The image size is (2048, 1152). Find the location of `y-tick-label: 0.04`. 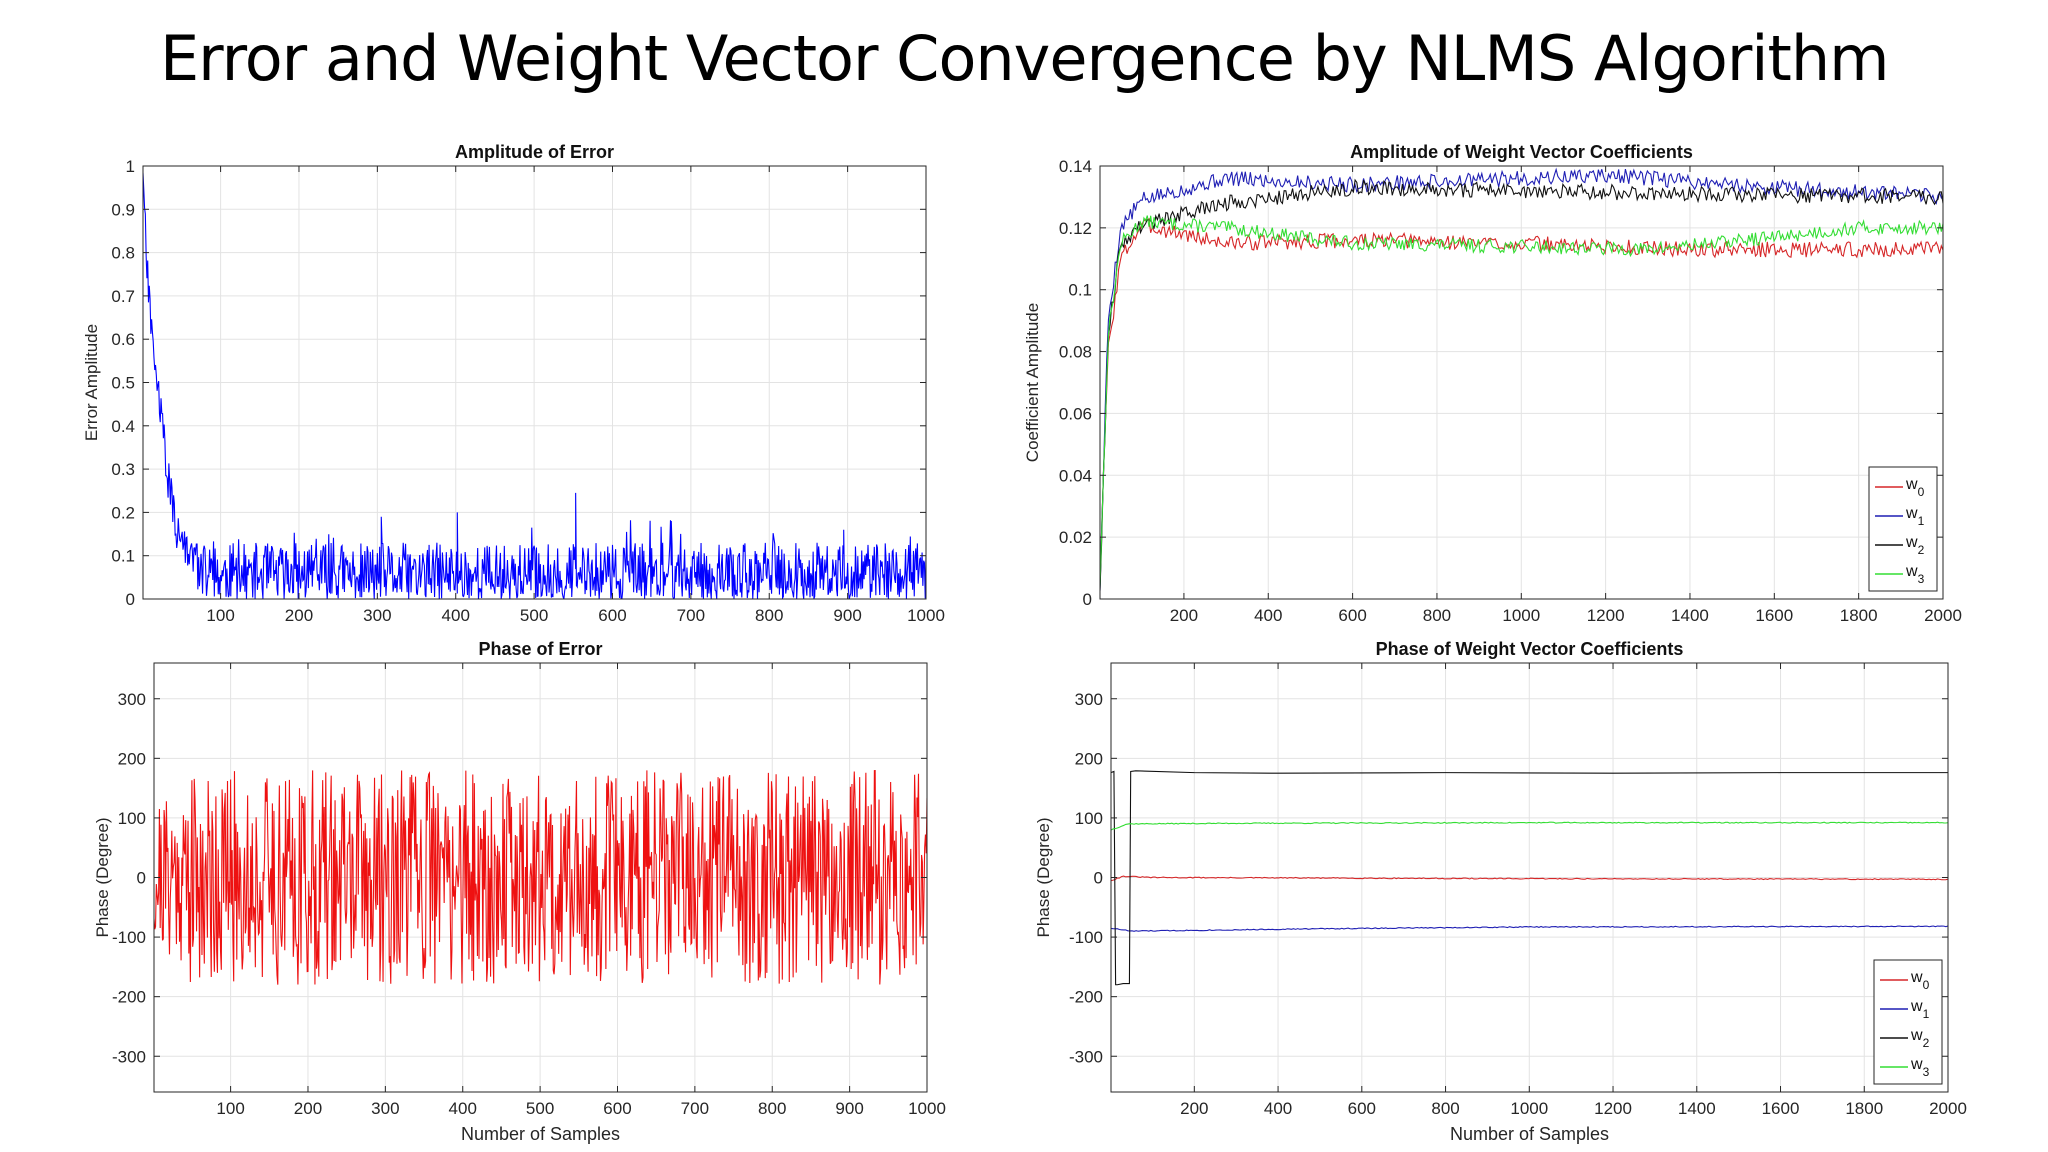

y-tick-label: 0.04 is located at coordinates (1075, 475).